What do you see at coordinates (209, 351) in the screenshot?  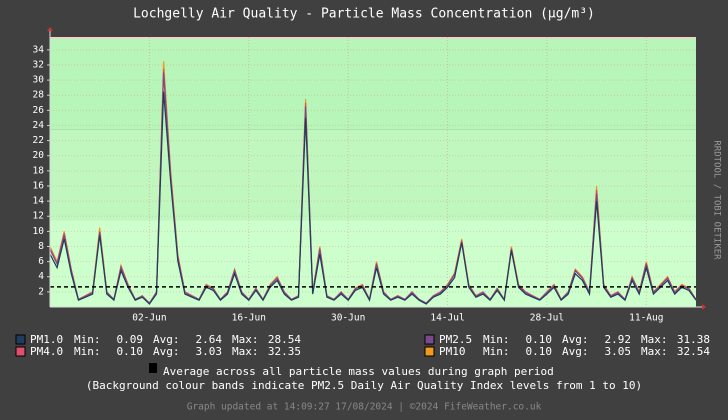 I see `stat-value: 3.03` at bounding box center [209, 351].